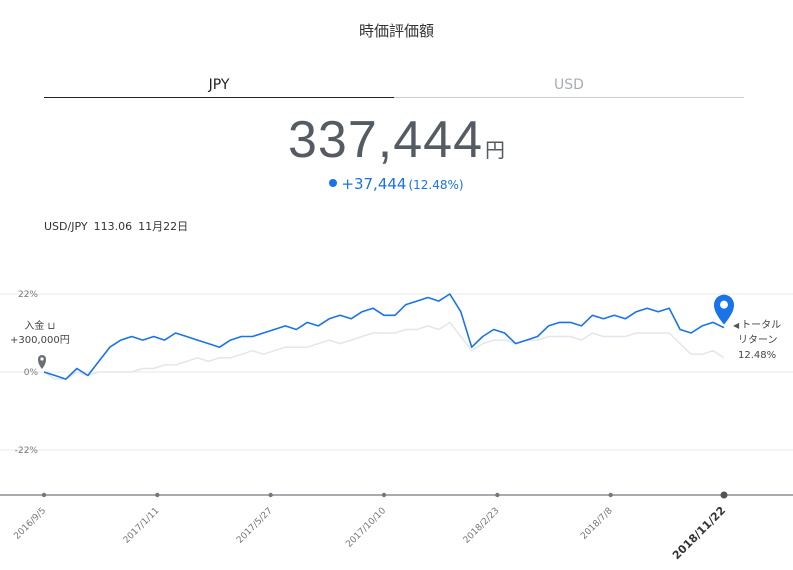 The width and height of the screenshot is (793, 570). Describe the element at coordinates (163, 226) in the screenshot. I see `fx-date: 11月22日` at that location.